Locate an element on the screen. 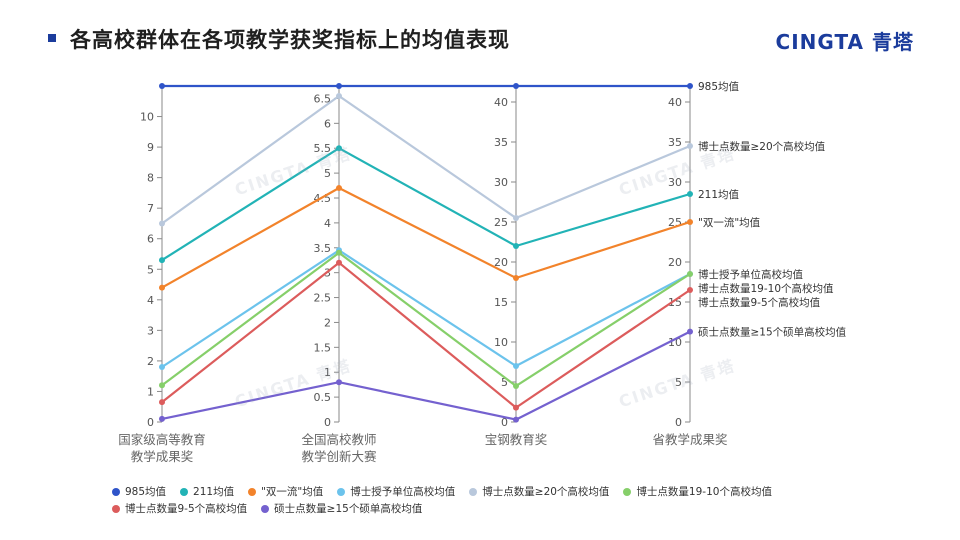 This screenshot has height=540, width=960. axis-label: 省教学成果奖 is located at coordinates (689, 439).